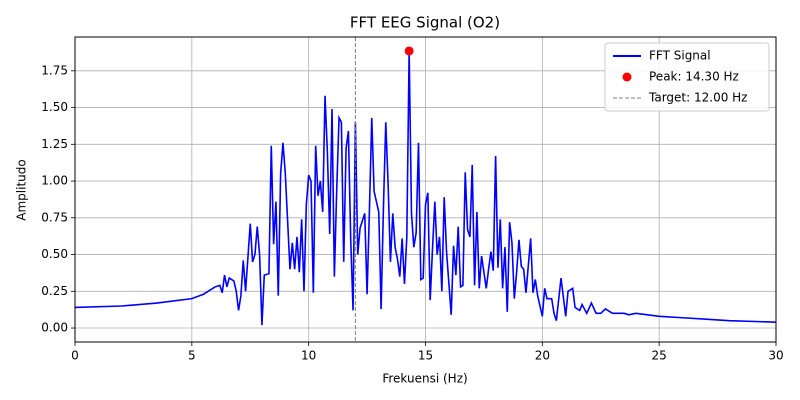 The image size is (800, 400). Describe the element at coordinates (54, 107) in the screenshot. I see `y-tick-label: 1.50` at that location.